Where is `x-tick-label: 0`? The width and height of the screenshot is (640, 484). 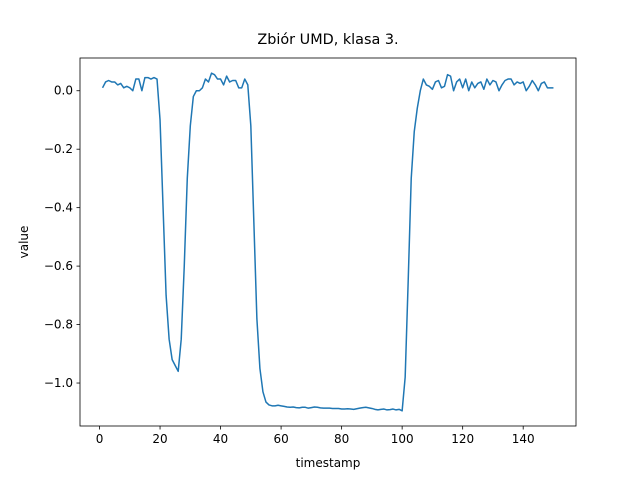
x-tick-label: 0 is located at coordinates (100, 439).